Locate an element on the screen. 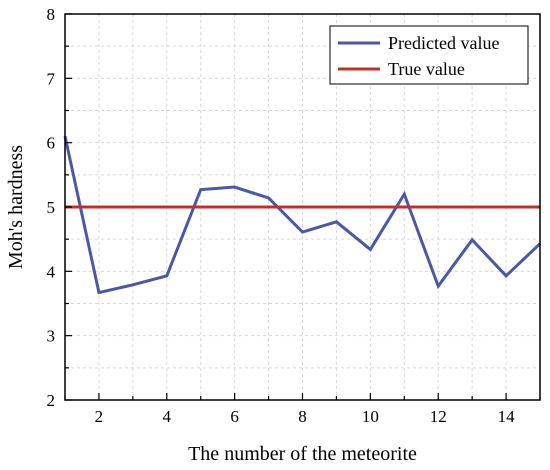 This screenshot has height=470, width=550. y-axis-title: Moh's hardness is located at coordinates (16, 207).